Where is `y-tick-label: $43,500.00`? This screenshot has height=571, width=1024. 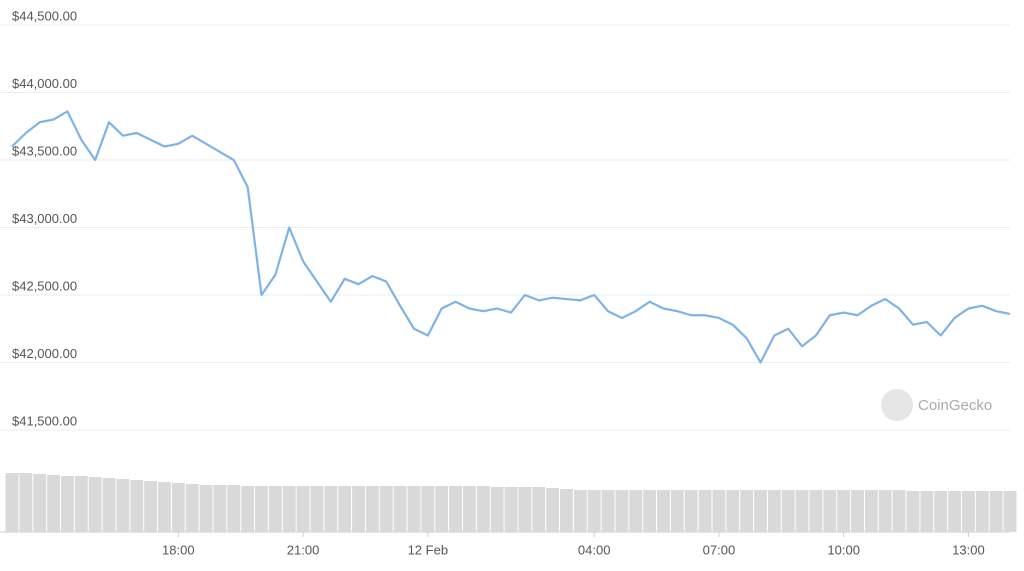 y-tick-label: $43,500.00 is located at coordinates (44, 150).